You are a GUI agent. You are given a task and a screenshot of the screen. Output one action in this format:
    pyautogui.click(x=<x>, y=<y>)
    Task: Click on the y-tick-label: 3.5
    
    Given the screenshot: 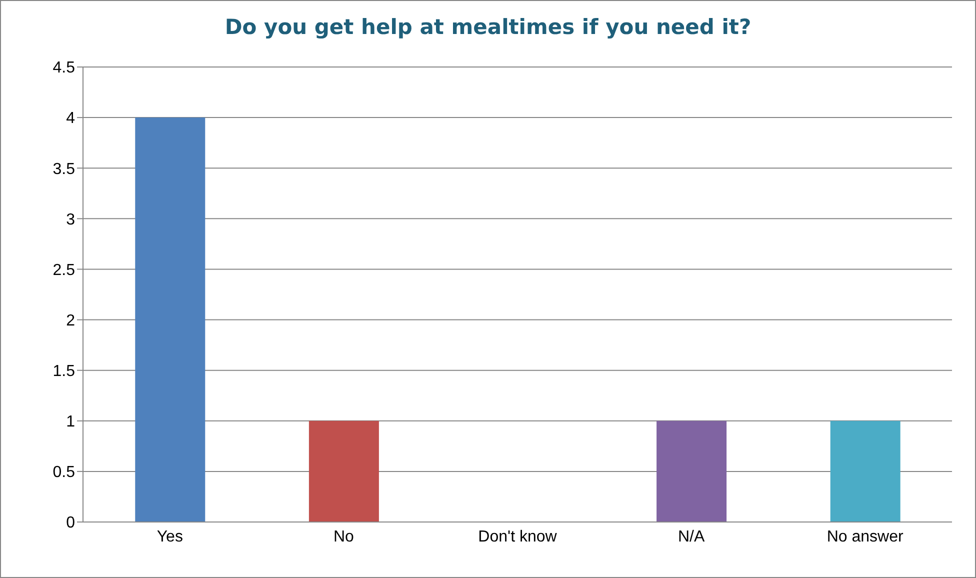 What is the action you would take?
    pyautogui.click(x=64, y=169)
    